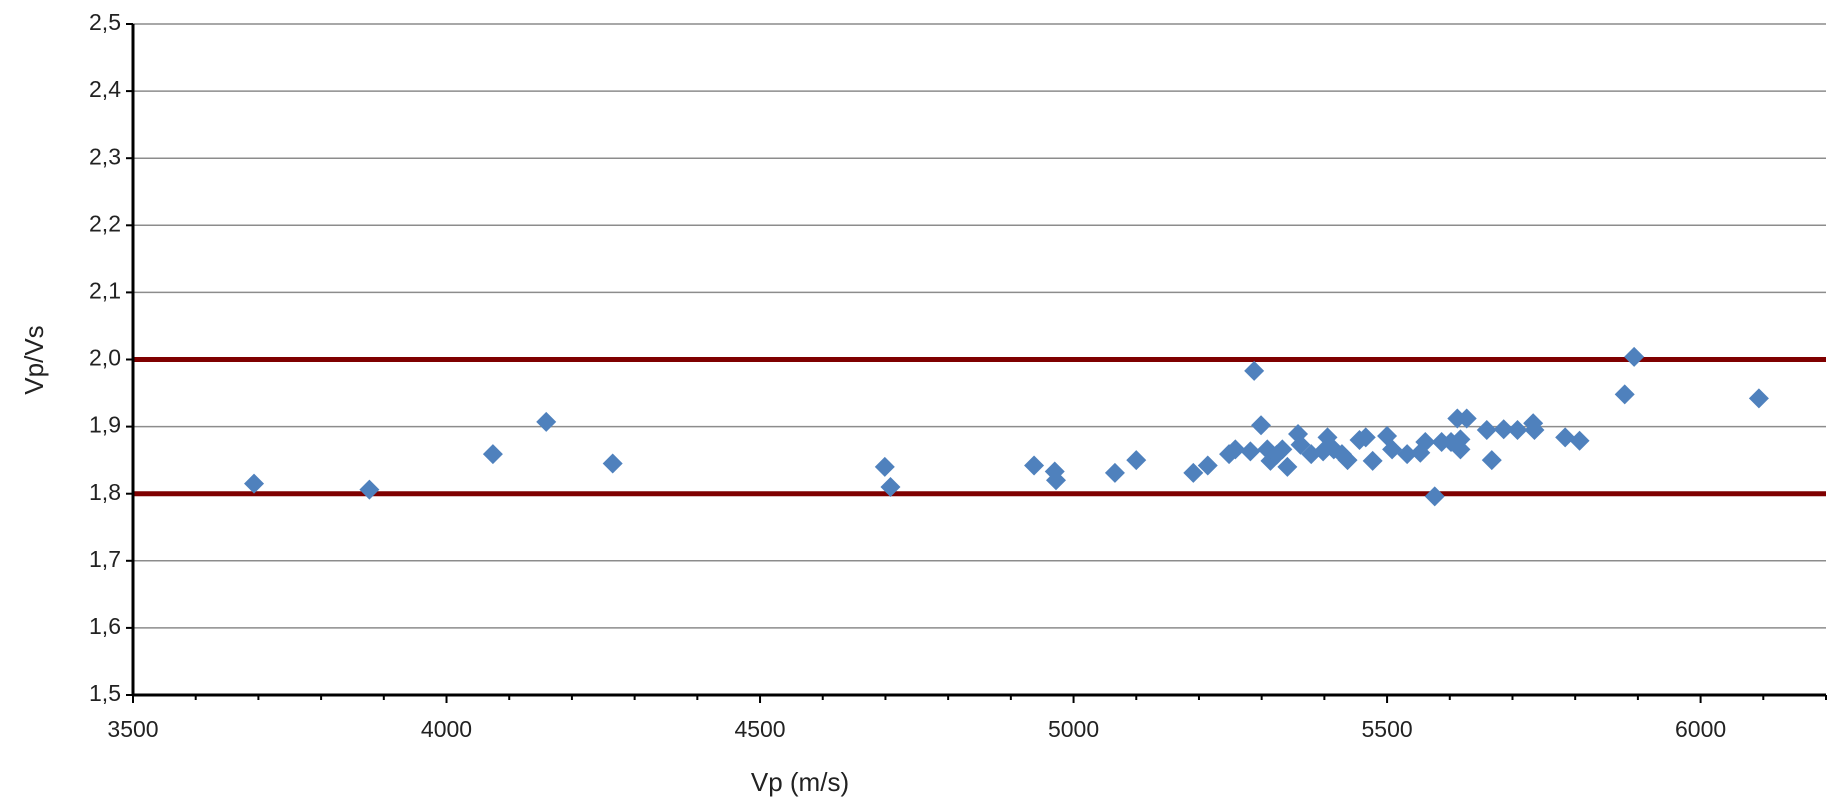 The image size is (1835, 801). What do you see at coordinates (105, 559) in the screenshot?
I see `y-tick-label: 1,7` at bounding box center [105, 559].